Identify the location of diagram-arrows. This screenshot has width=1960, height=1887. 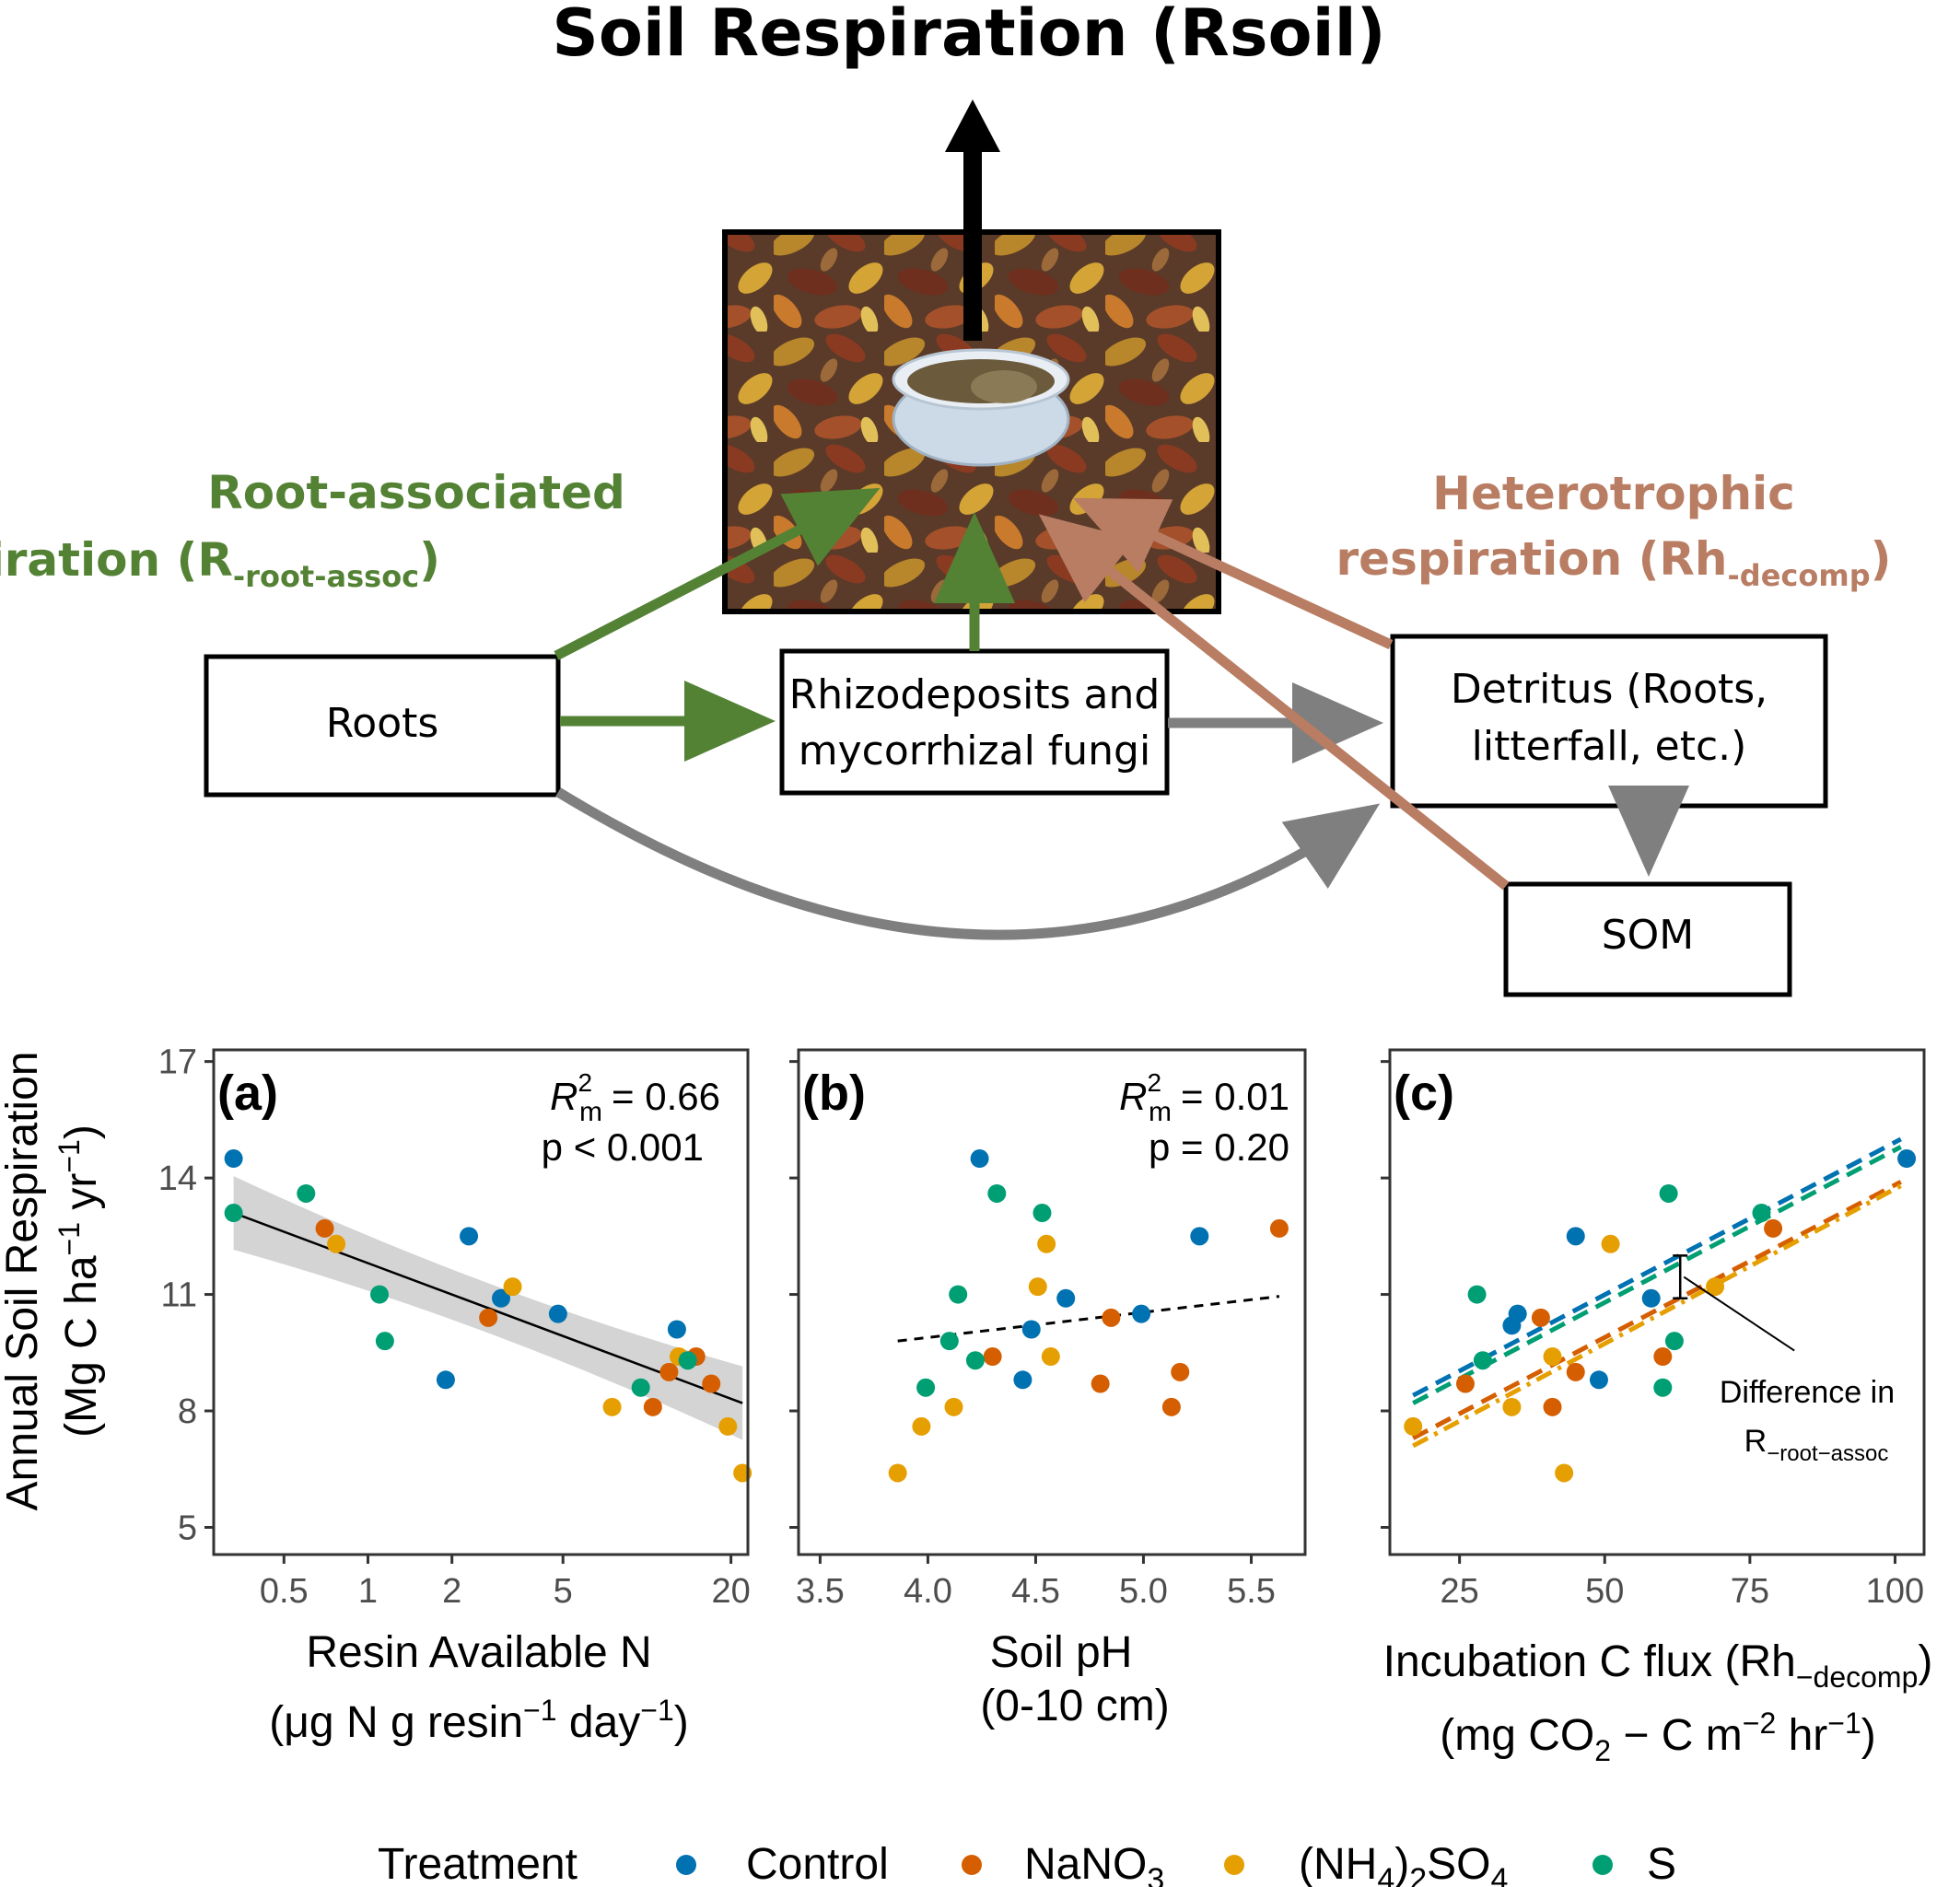
(1121, 713).